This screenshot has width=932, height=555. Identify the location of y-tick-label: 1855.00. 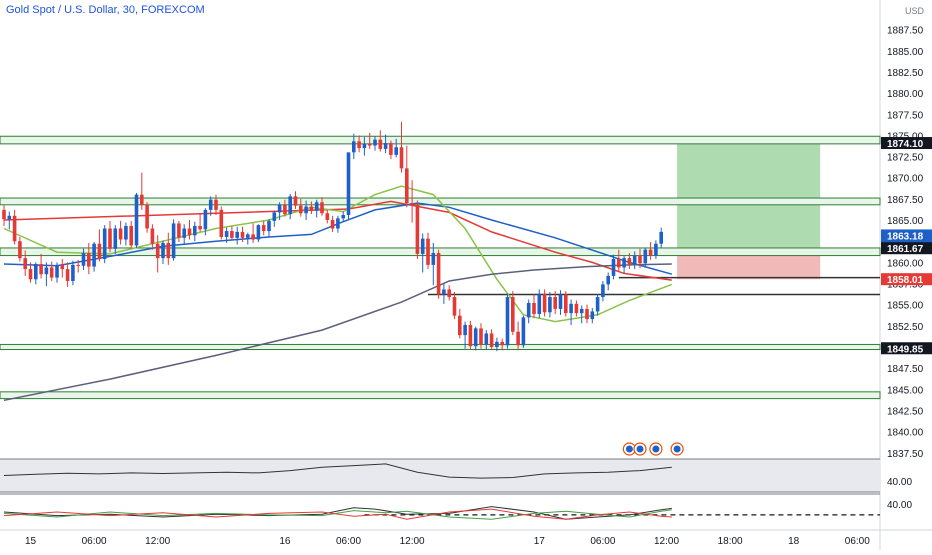
(905, 306).